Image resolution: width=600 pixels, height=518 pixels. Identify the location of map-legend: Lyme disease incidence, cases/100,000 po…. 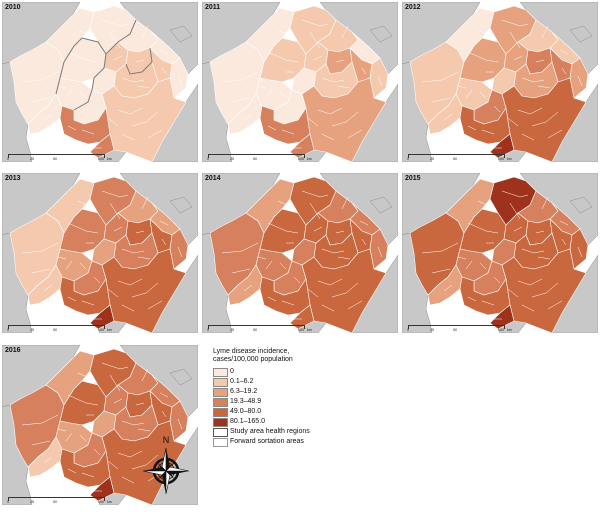
(313, 398).